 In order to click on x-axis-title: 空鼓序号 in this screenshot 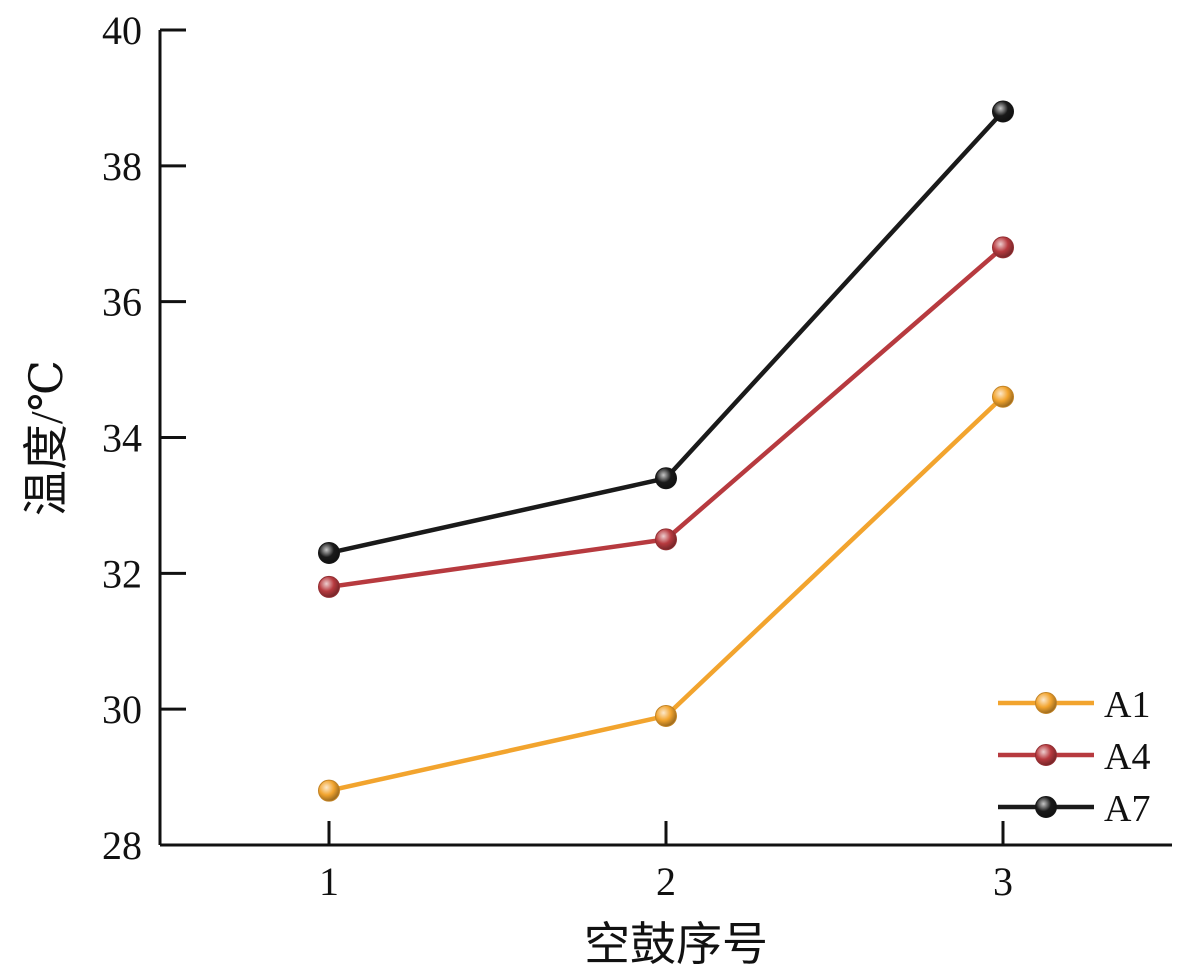, I will do `click(676, 944)`.